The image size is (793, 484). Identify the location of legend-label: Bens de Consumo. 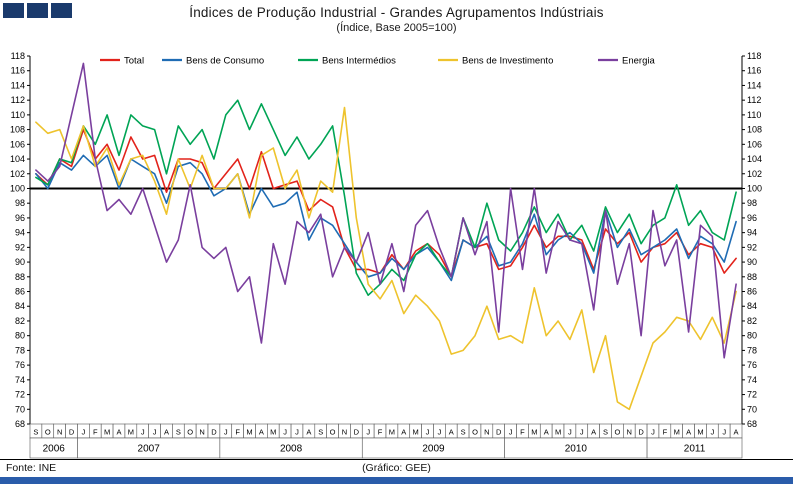
(225, 61).